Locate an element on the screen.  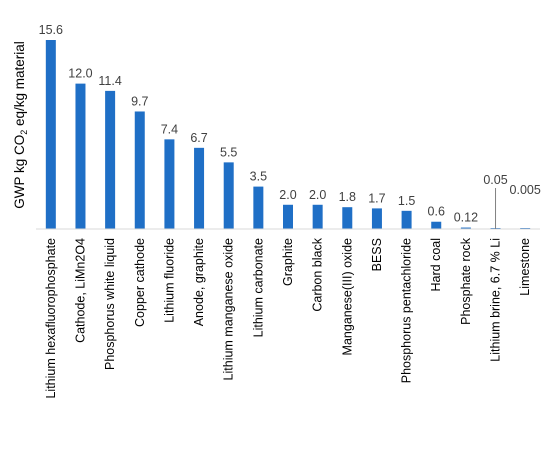
data-label: 11.4 is located at coordinates (109, 81).